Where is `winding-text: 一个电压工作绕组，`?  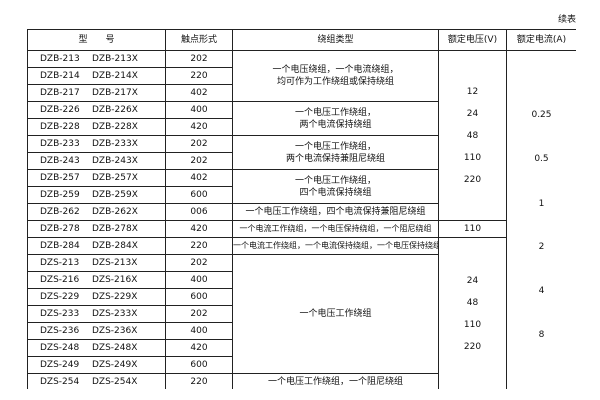 winding-text: 一个电压工作绕组， is located at coordinates (335, 112).